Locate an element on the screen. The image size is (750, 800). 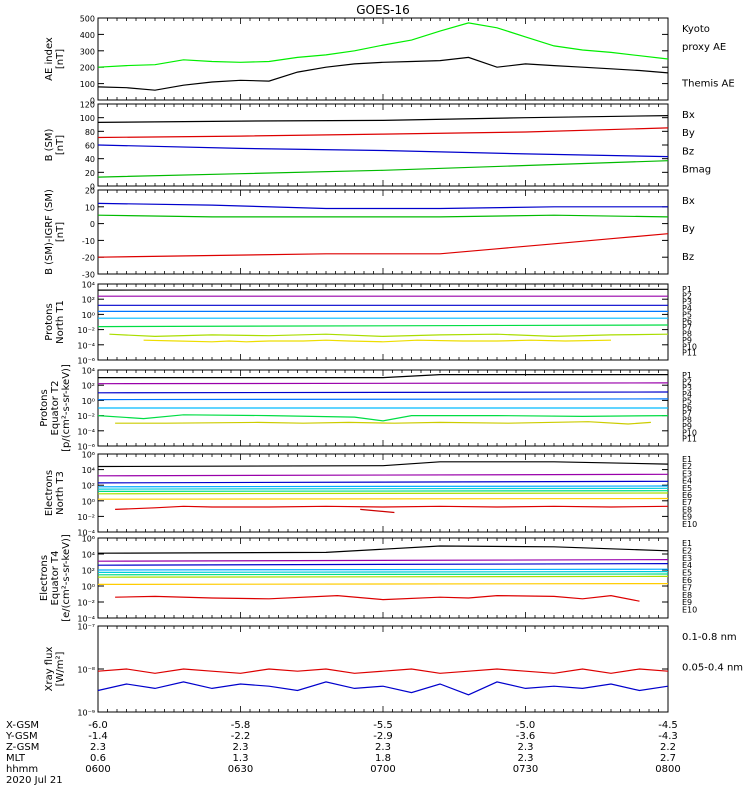
chart-title: GOES-16 is located at coordinates (383, 10).